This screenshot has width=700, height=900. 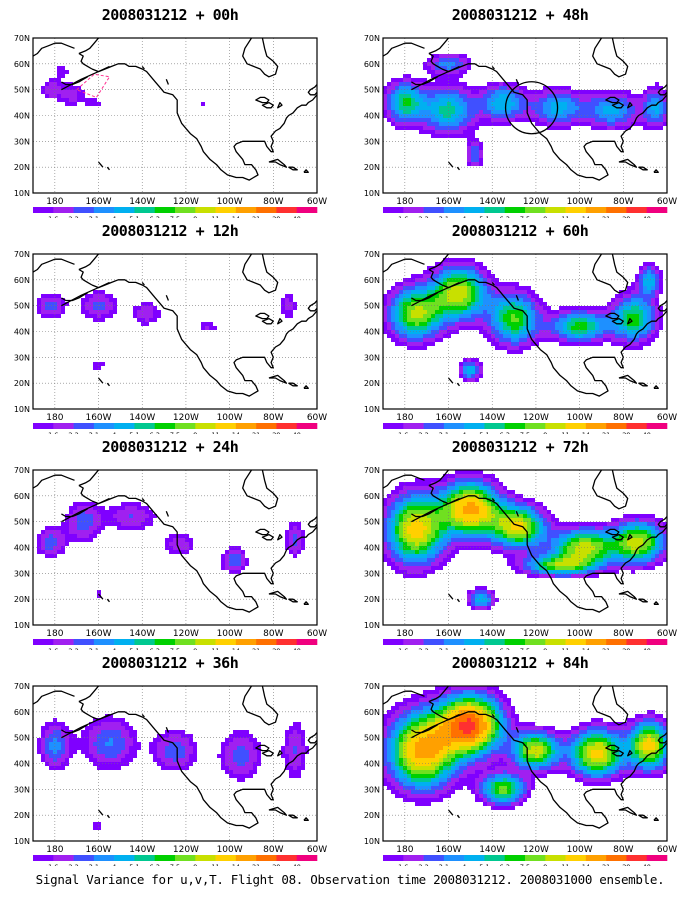 I want to click on lon-label: 120W, so click(x=536, y=634).